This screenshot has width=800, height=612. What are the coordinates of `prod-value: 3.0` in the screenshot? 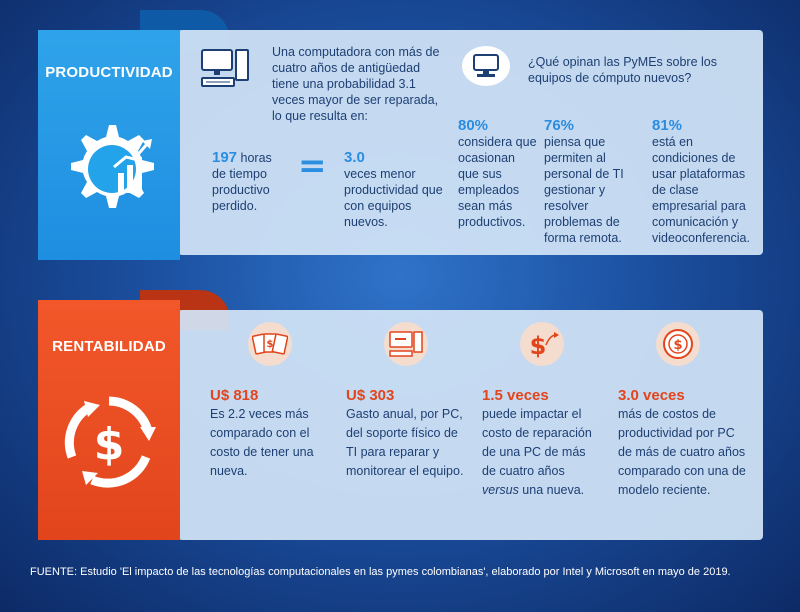 It's located at (354, 157).